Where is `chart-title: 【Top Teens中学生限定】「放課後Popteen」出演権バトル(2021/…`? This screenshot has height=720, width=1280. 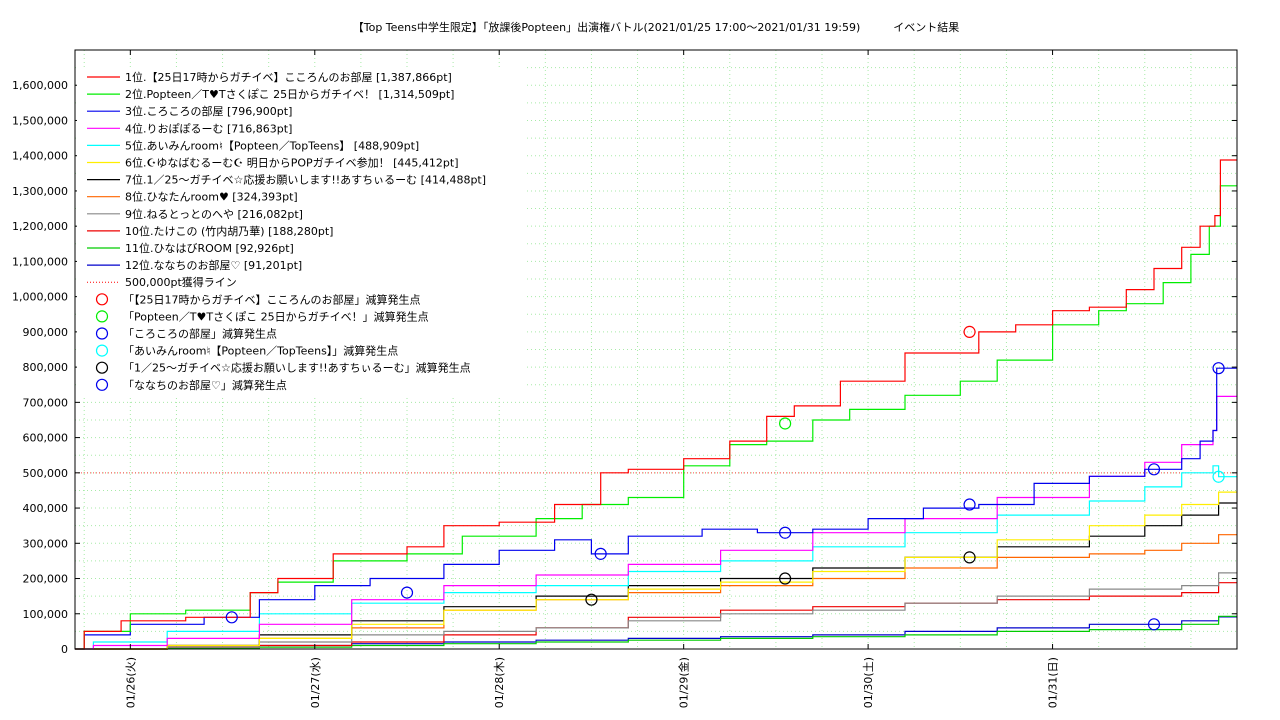
chart-title: 【Top Teens中学生限定】「放課後Popteen」出演権バトル(2021/… is located at coordinates (656, 27).